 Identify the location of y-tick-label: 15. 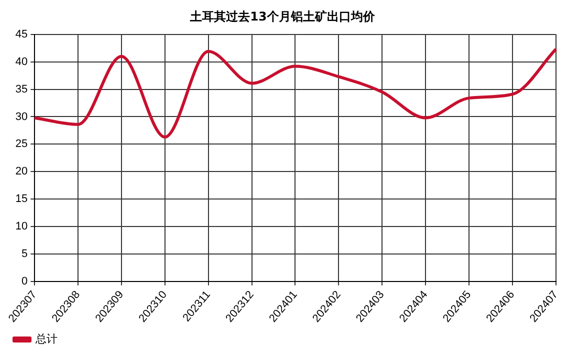
(21, 199).